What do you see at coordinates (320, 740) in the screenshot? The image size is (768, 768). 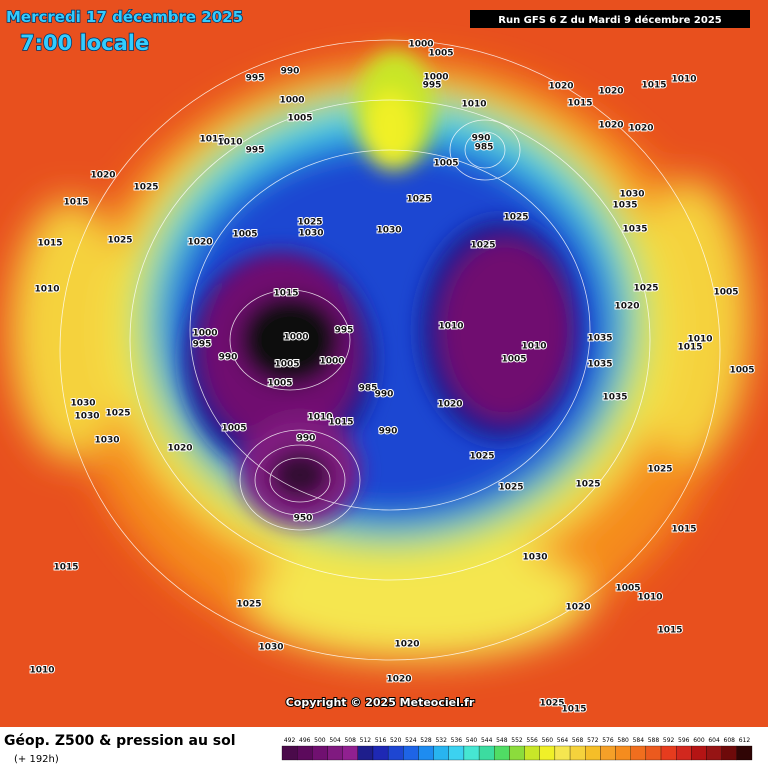 I see `colorbar-label: 500` at bounding box center [320, 740].